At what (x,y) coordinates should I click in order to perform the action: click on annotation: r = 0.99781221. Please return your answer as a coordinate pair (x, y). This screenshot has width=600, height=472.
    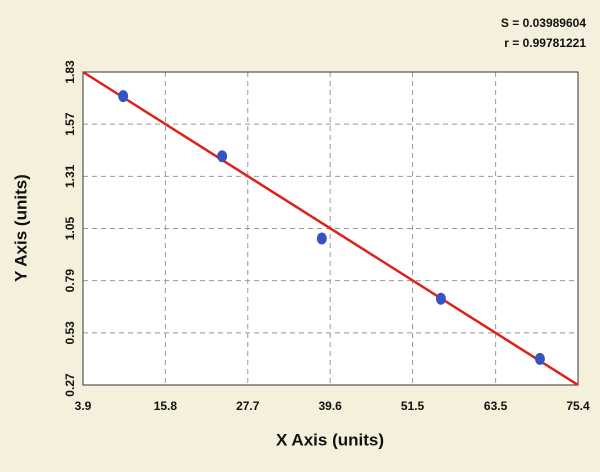
    Looking at the image, I should click on (545, 43).